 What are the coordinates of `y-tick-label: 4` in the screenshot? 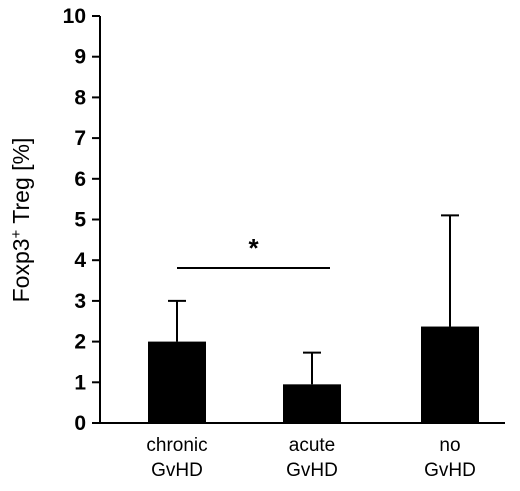 It's located at (80, 260).